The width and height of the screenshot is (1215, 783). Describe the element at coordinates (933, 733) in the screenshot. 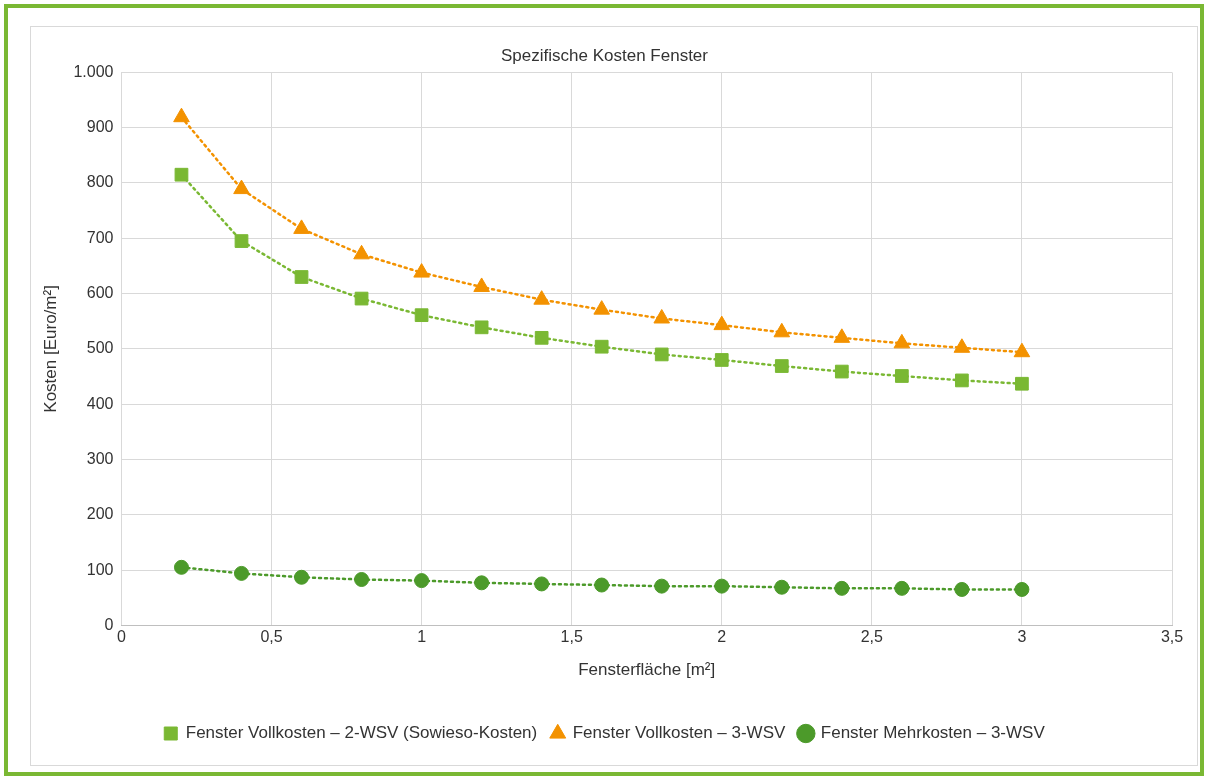

I see `legend-label: Fenster Mehrkosten – 3-WSV` at that location.